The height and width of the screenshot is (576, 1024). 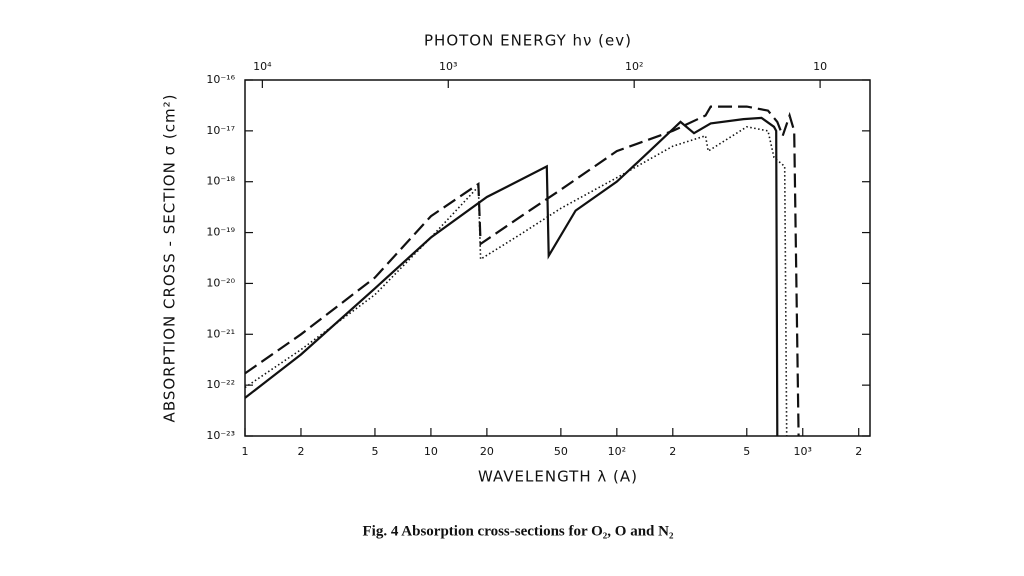 What do you see at coordinates (220, 232) in the screenshot?
I see `y-tick-label: 10⁻¹⁹` at bounding box center [220, 232].